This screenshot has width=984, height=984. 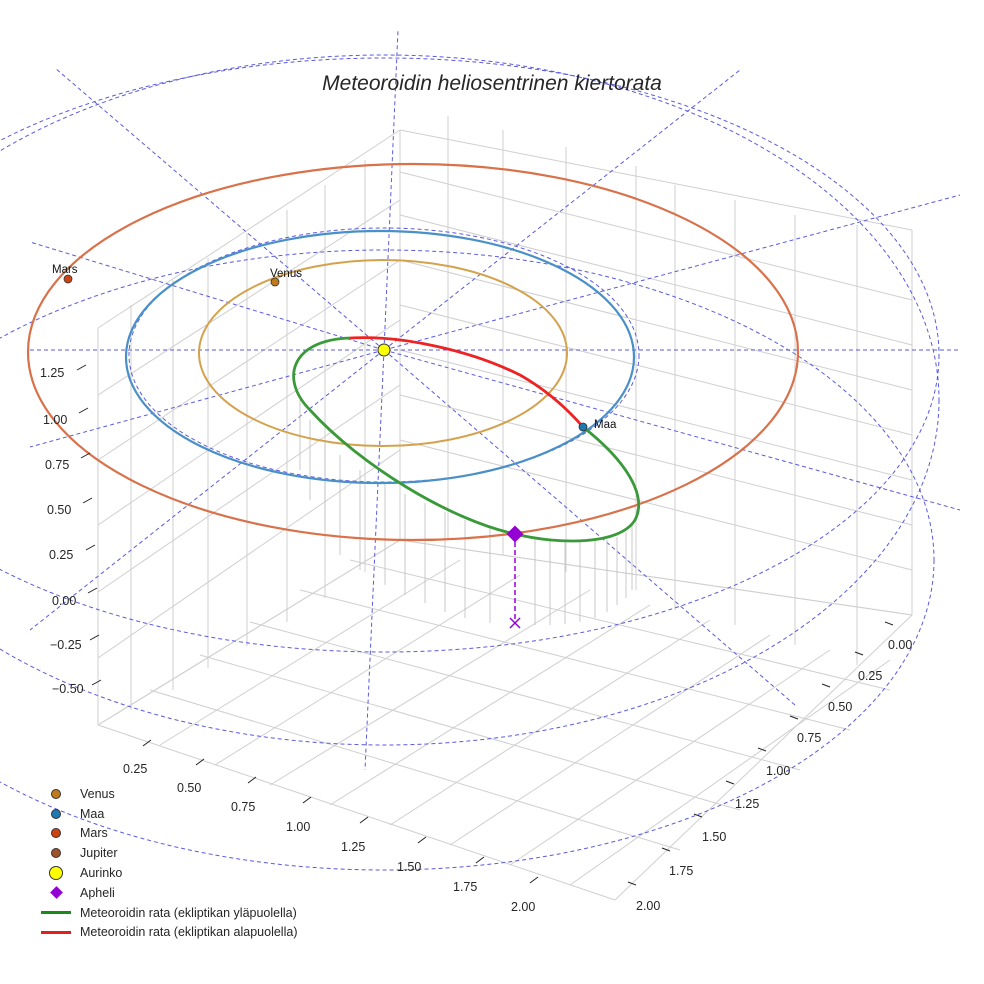 I want to click on earth-orbit, so click(x=380, y=357).